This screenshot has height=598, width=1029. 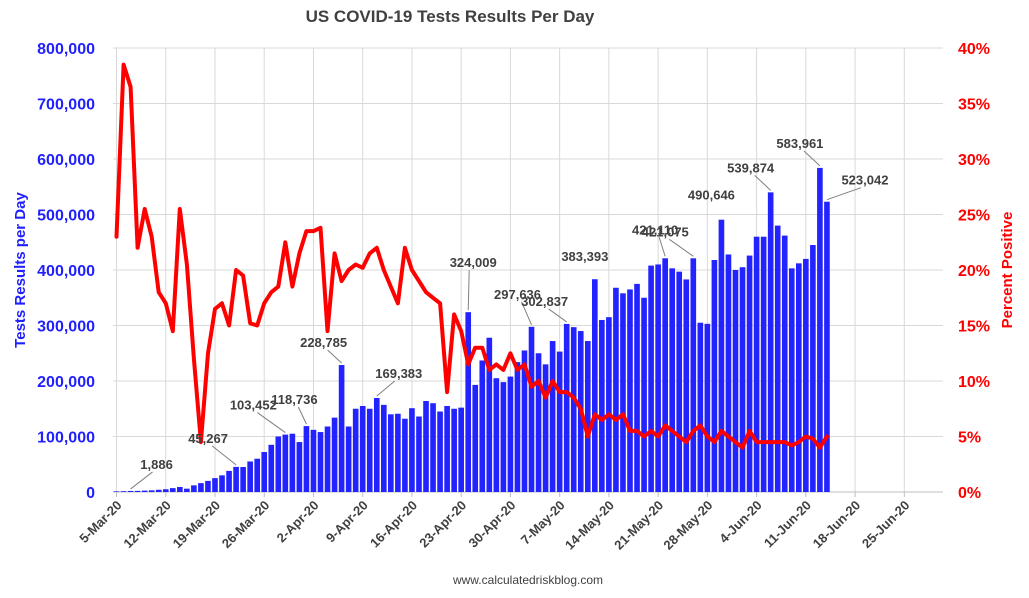 I want to click on y-tick-right-label: 0%, so click(x=969, y=493).